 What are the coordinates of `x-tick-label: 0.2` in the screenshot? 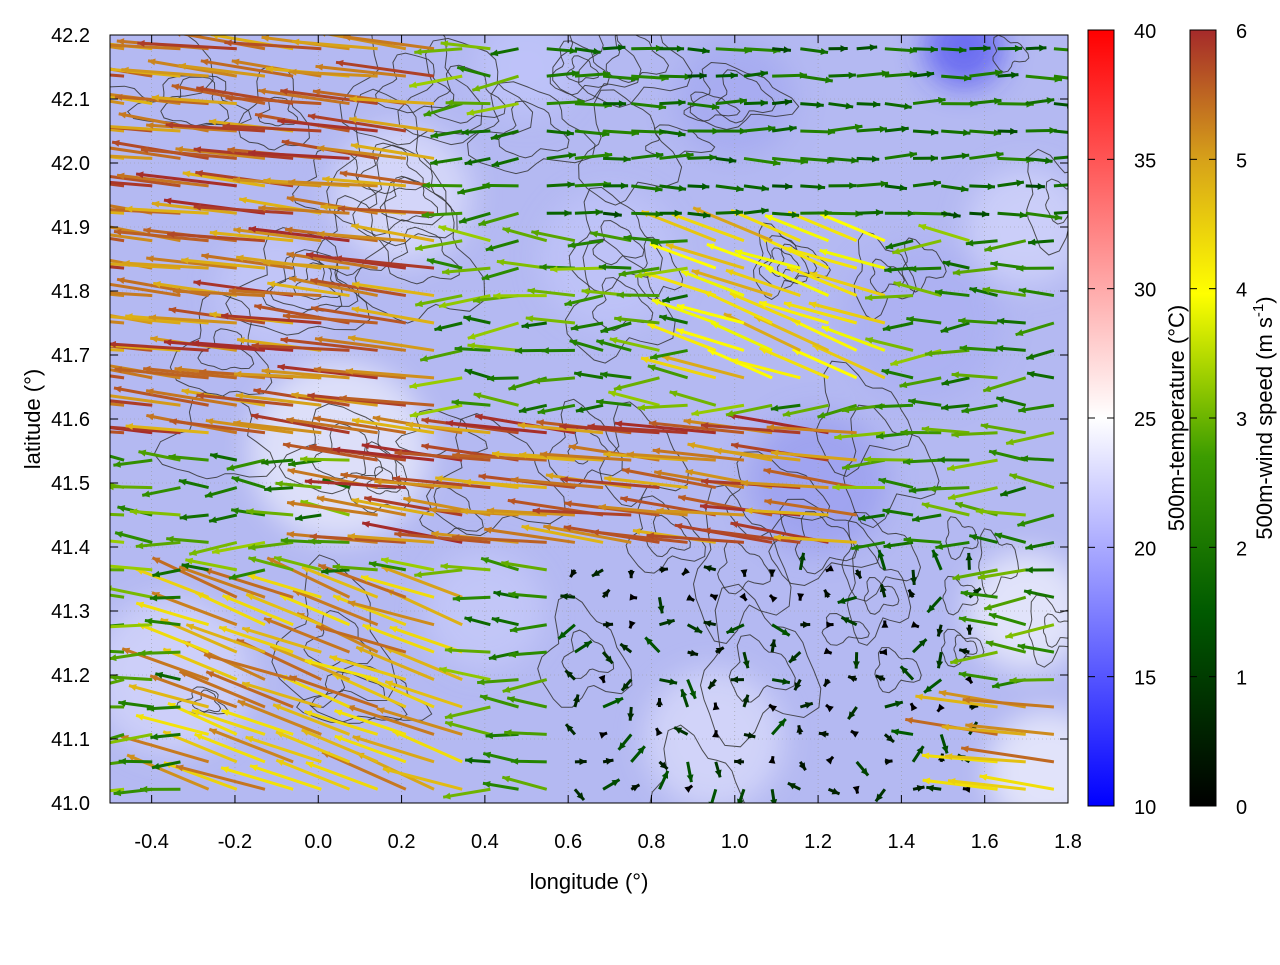 It's located at (402, 842).